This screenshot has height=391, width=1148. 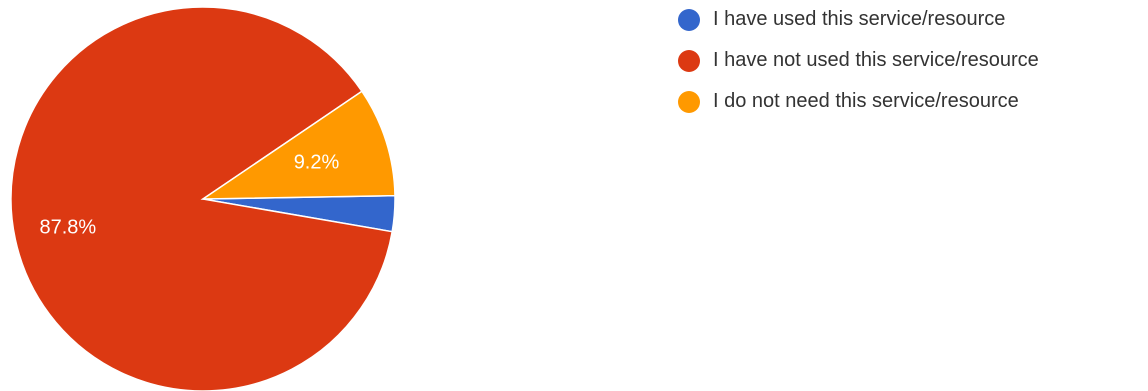 What do you see at coordinates (298, 145) in the screenshot?
I see `pie-slice-not-needed` at bounding box center [298, 145].